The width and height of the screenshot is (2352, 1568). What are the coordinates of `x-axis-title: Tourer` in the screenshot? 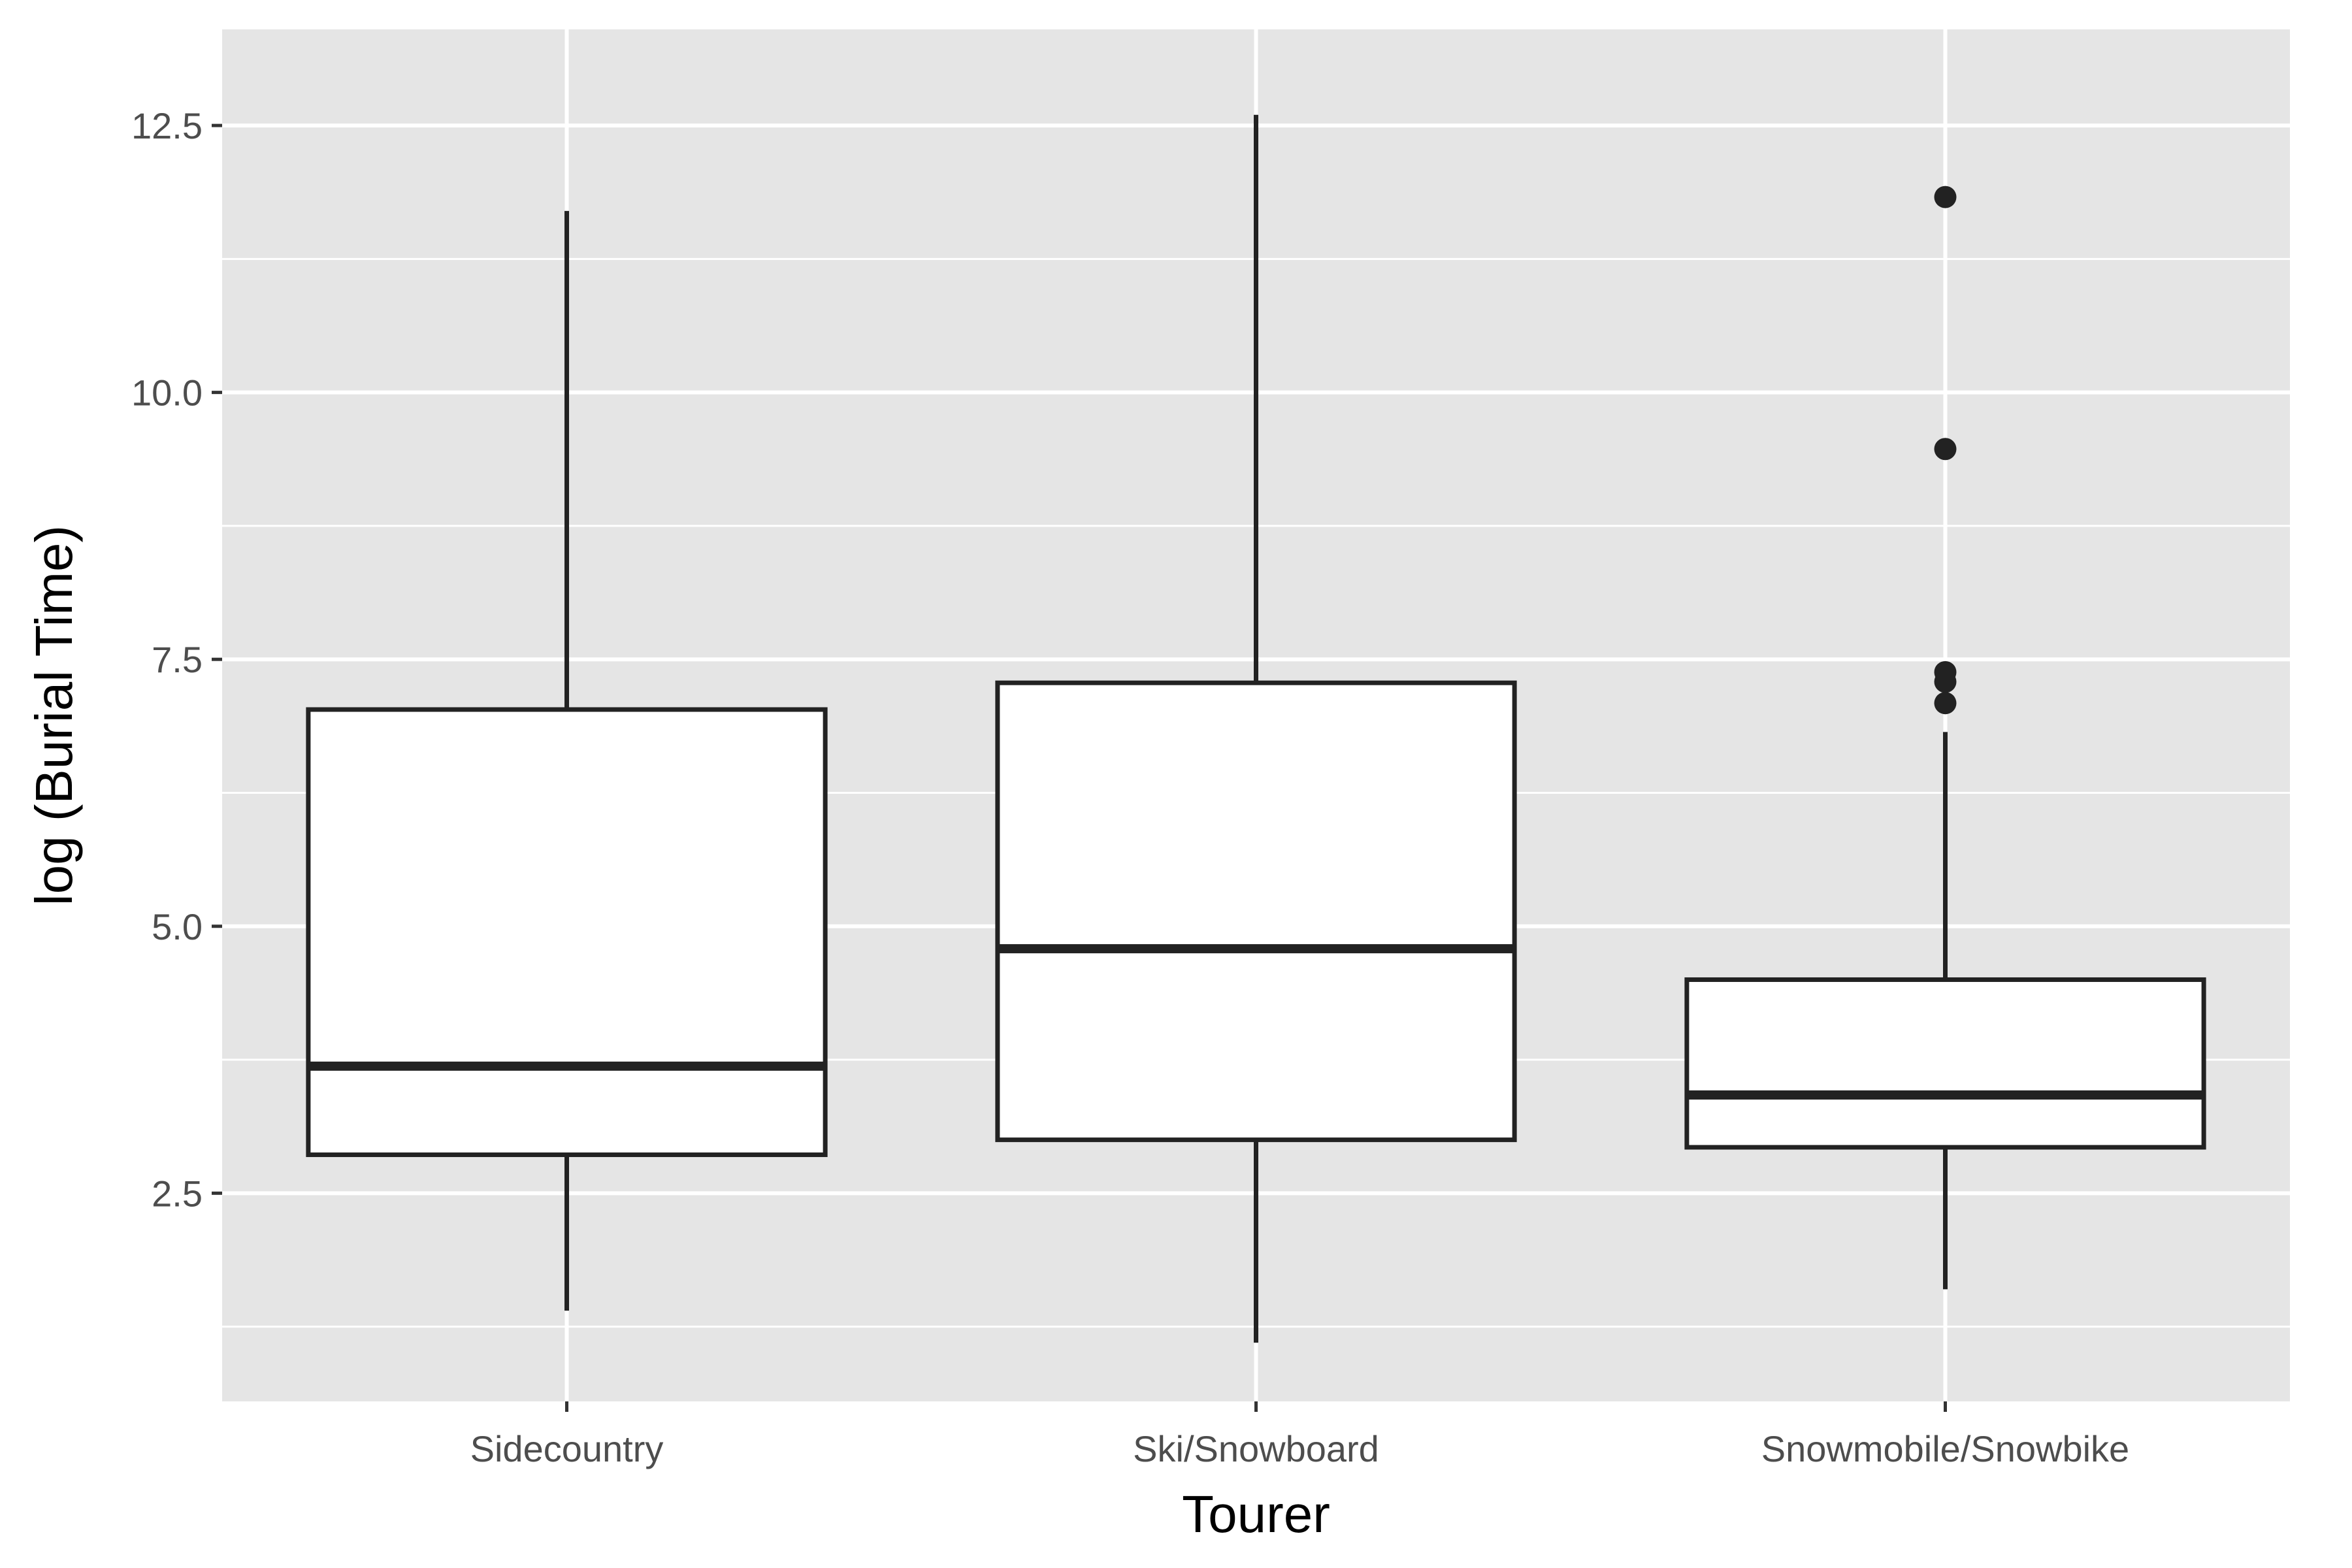 It's located at (1256, 1514).